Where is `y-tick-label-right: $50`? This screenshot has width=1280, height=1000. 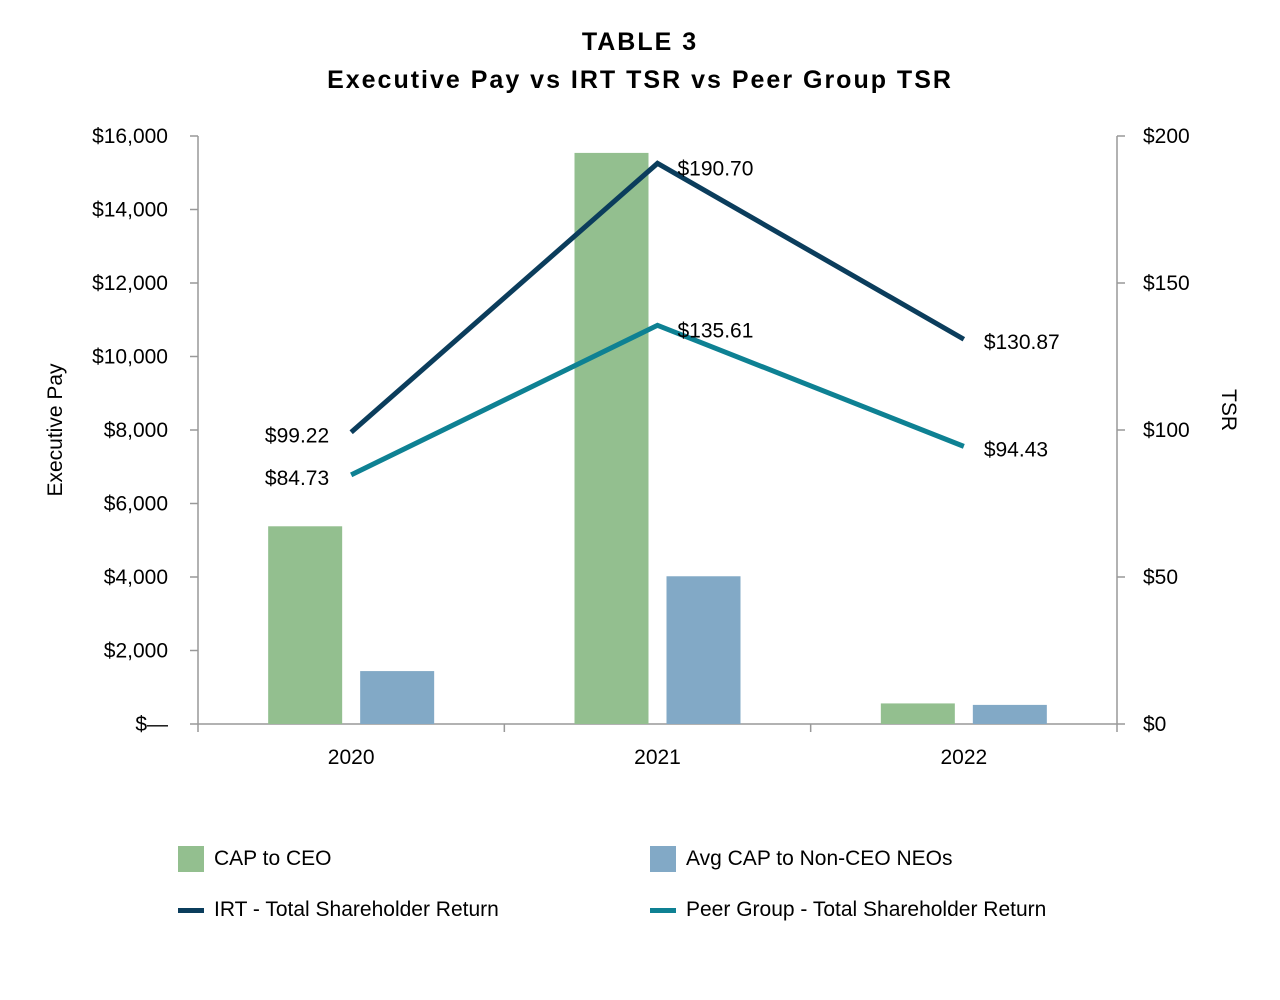 y-tick-label-right: $50 is located at coordinates (1160, 577).